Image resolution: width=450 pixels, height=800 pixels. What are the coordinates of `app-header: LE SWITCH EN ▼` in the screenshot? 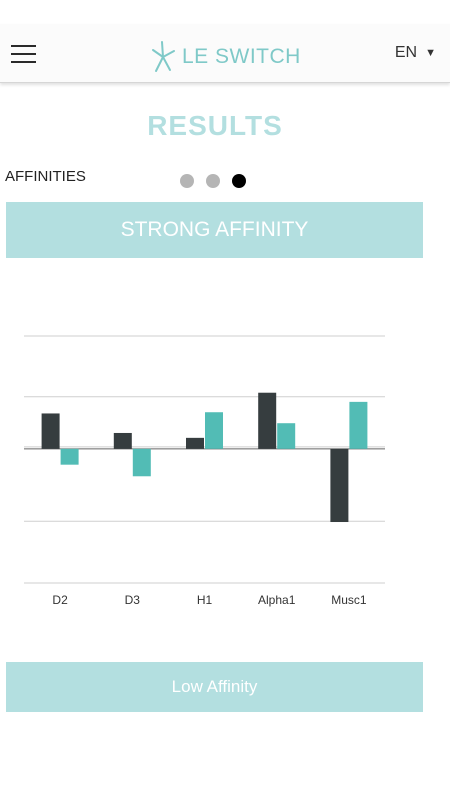 It's located at (225, 53).